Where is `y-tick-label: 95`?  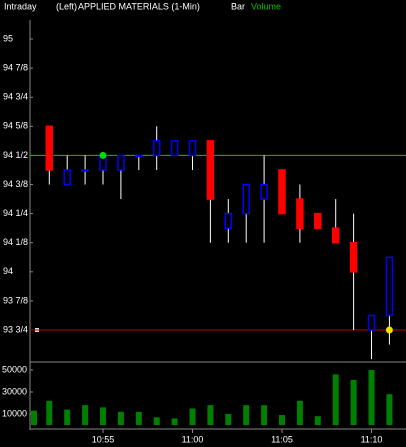
y-tick-label: 95 is located at coordinates (8, 38).